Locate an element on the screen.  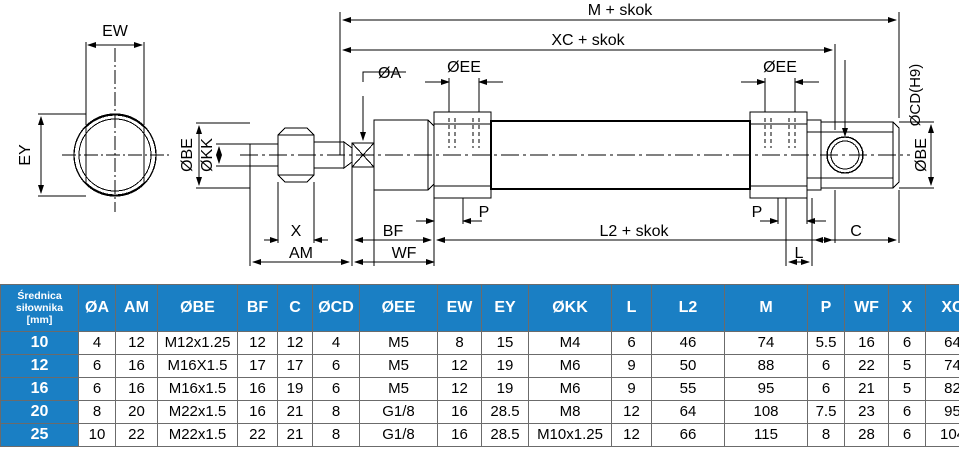
cell-M: 74 is located at coordinates (766, 343).